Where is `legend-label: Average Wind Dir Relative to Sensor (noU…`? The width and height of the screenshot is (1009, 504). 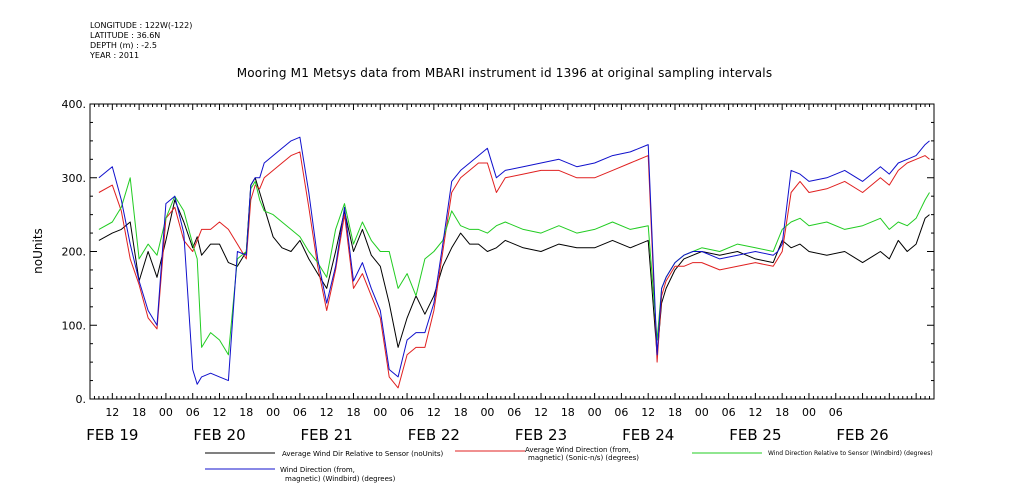
legend-label: Average Wind Dir Relative to Sensor (noU… is located at coordinates (363, 454).